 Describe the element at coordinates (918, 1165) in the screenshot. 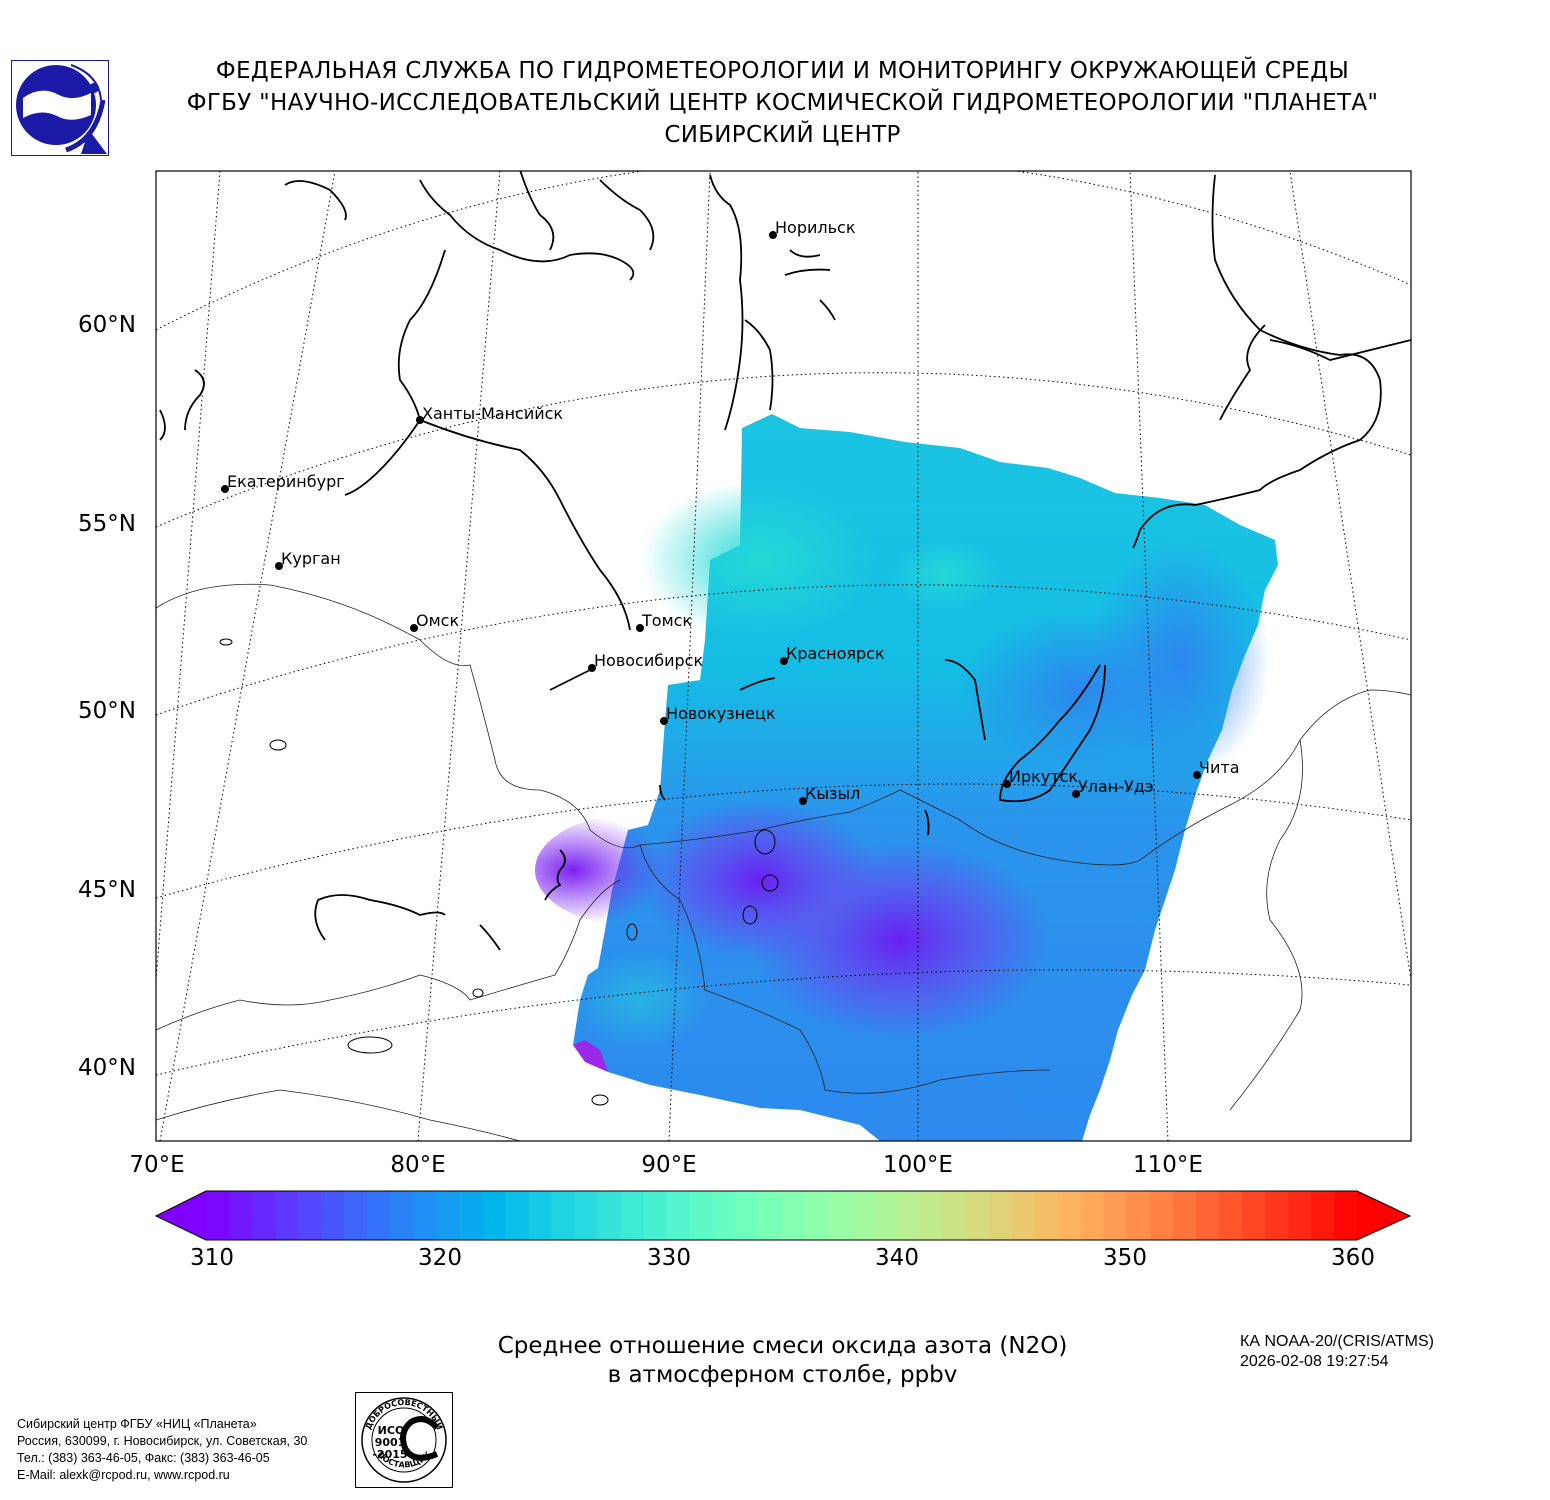

I see `lon-label-100: 100°E` at that location.